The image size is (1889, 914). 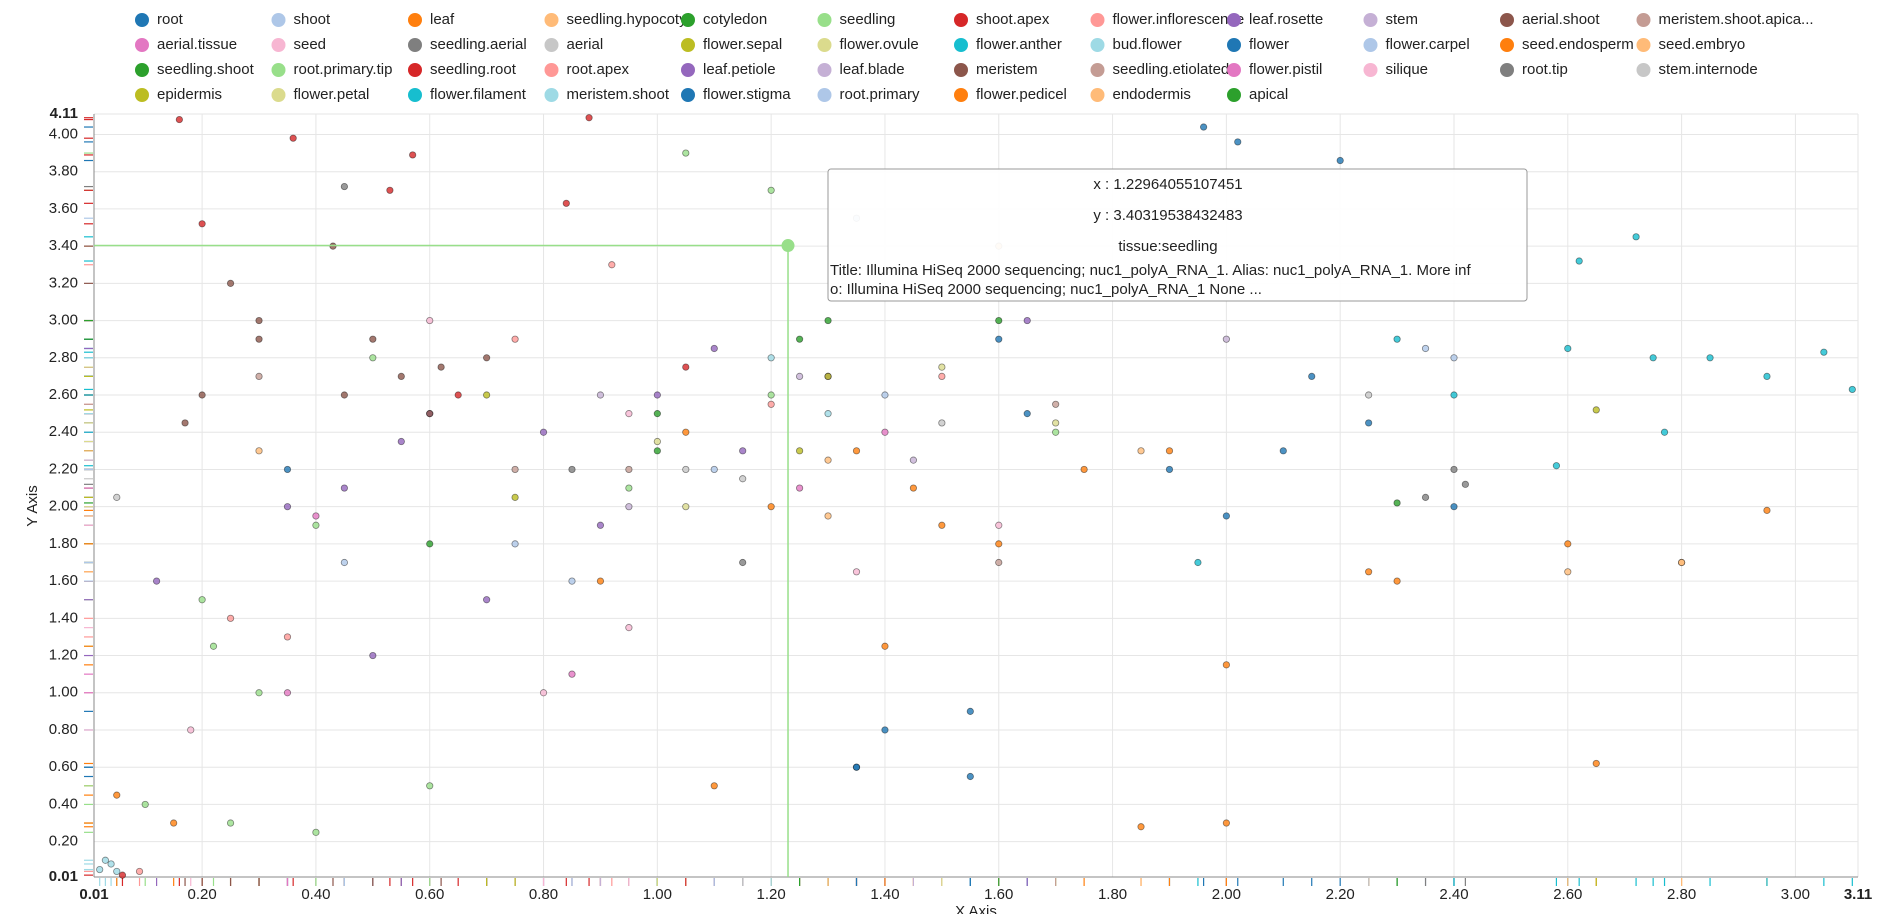 What do you see at coordinates (63, 468) in the screenshot?
I see `y-tick-label: 2.20` at bounding box center [63, 468].